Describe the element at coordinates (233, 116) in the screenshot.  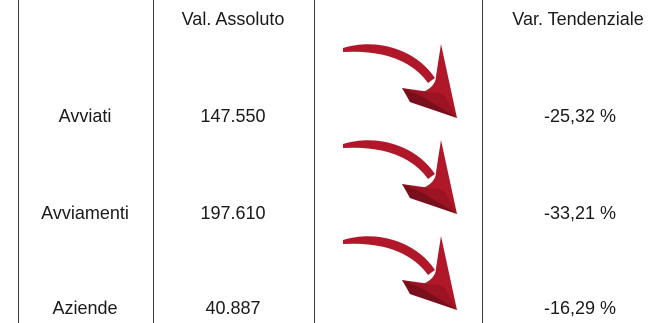
I see `row-value-avviati: 147.550` at that location.